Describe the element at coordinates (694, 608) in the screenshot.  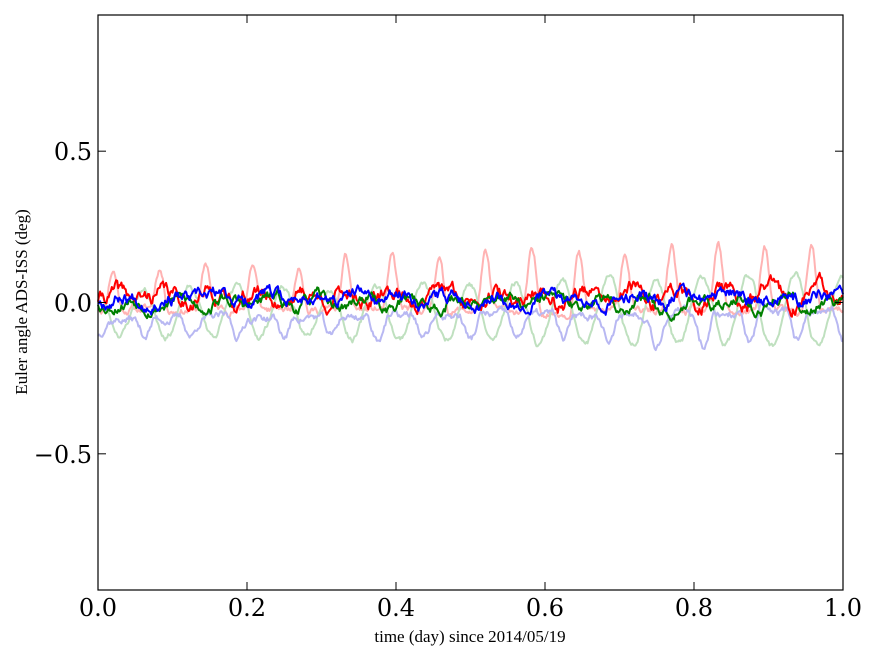
I see `x-tick-label: 0.8` at that location.